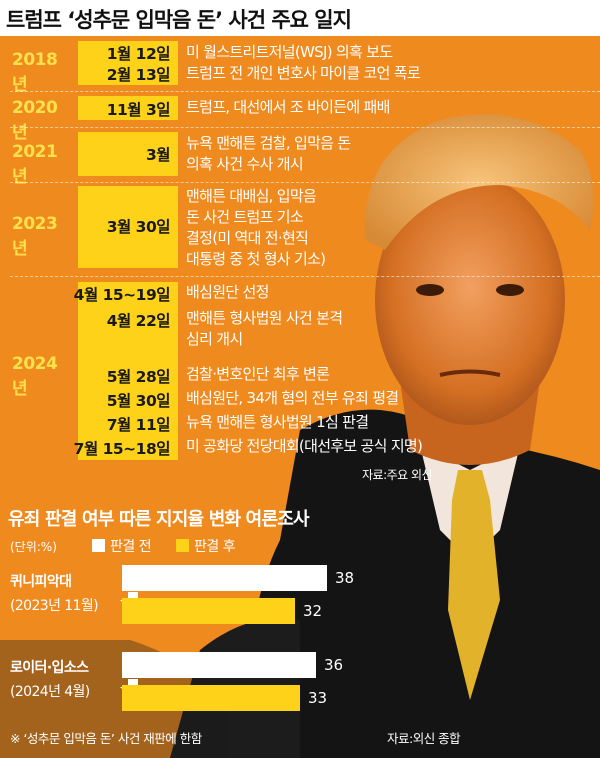 This screenshot has height=758, width=600. I want to click on pollster-date: (2024년 4월), so click(50, 692).